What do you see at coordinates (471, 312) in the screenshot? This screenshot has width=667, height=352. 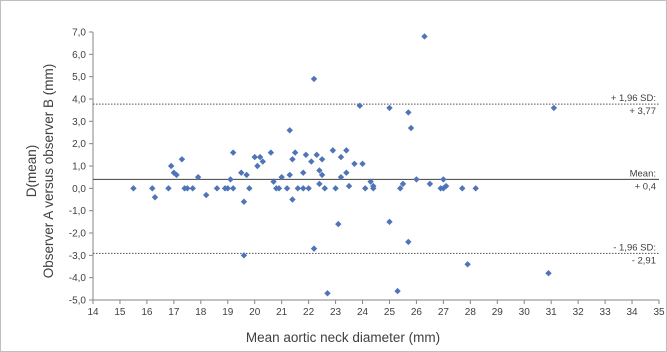 I see `x-tick-label: 28` at bounding box center [471, 312].